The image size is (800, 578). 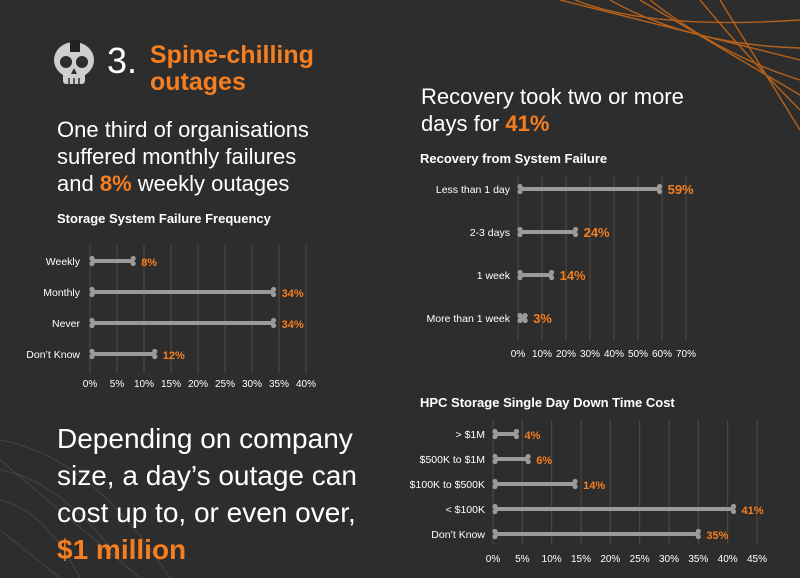 I want to click on section-title-line2: outages, so click(x=198, y=82).